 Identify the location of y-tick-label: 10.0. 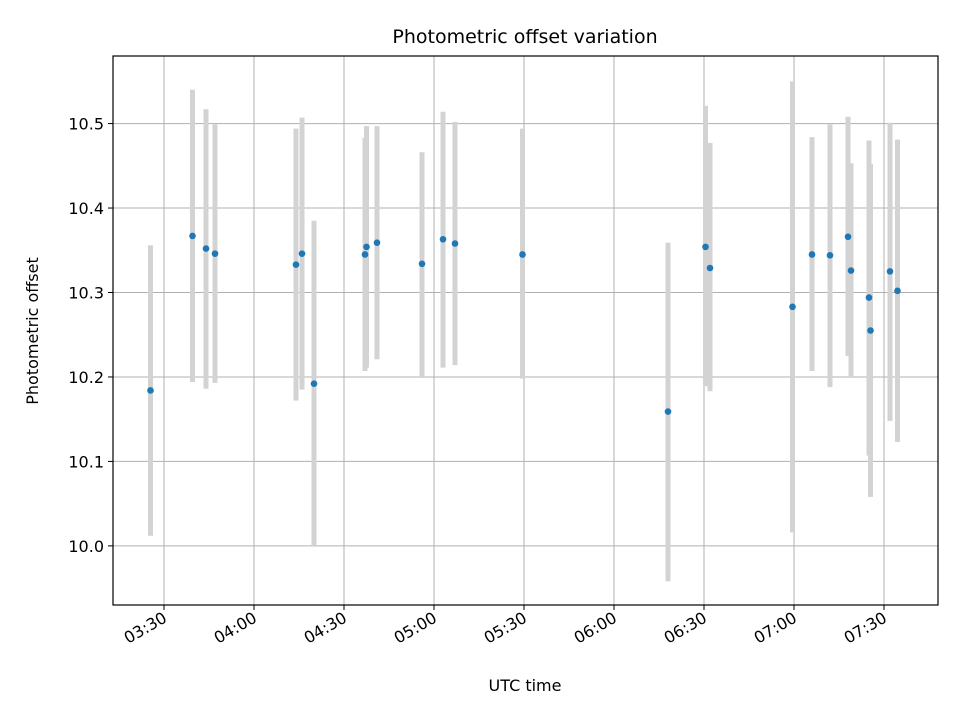
(86, 546).